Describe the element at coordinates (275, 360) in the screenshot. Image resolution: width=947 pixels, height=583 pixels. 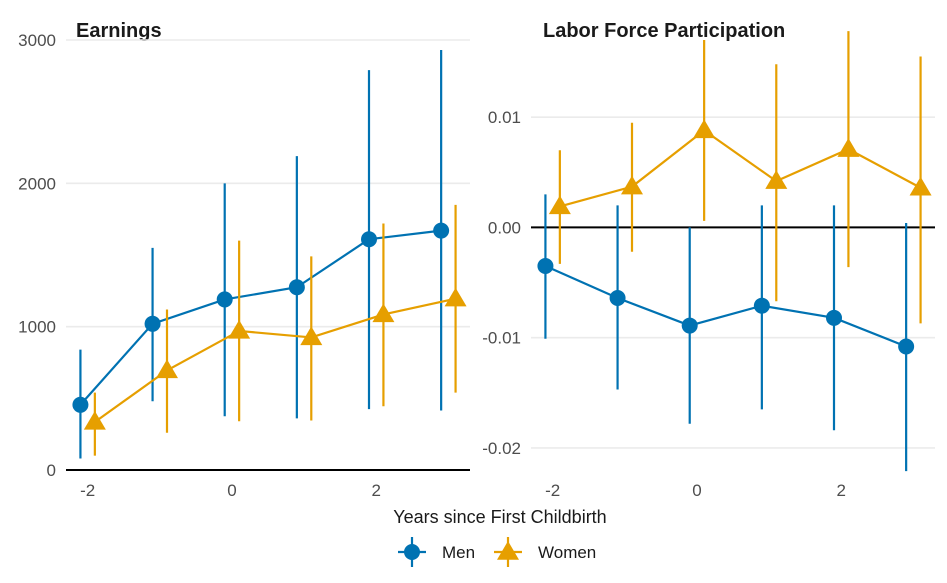
I see `series-line-earnings-women` at that location.